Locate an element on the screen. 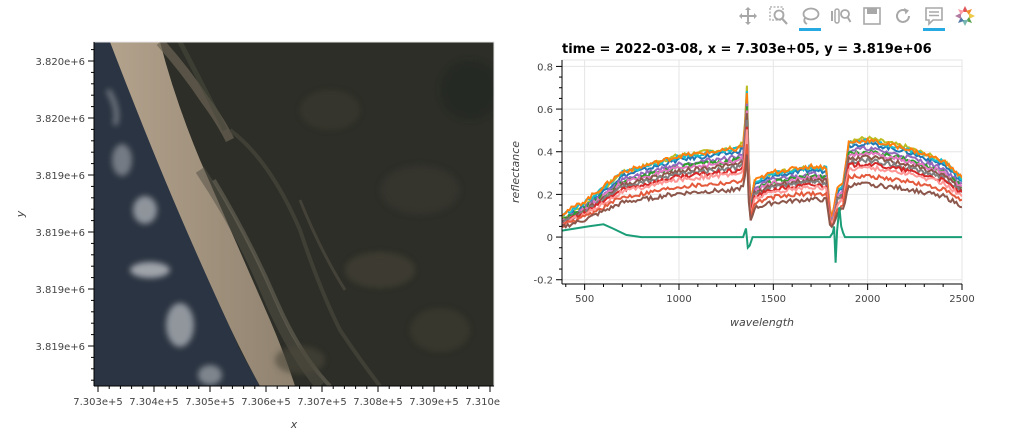 This screenshot has height=441, width=1035. y-tick-label: 0.4 is located at coordinates (545, 153).